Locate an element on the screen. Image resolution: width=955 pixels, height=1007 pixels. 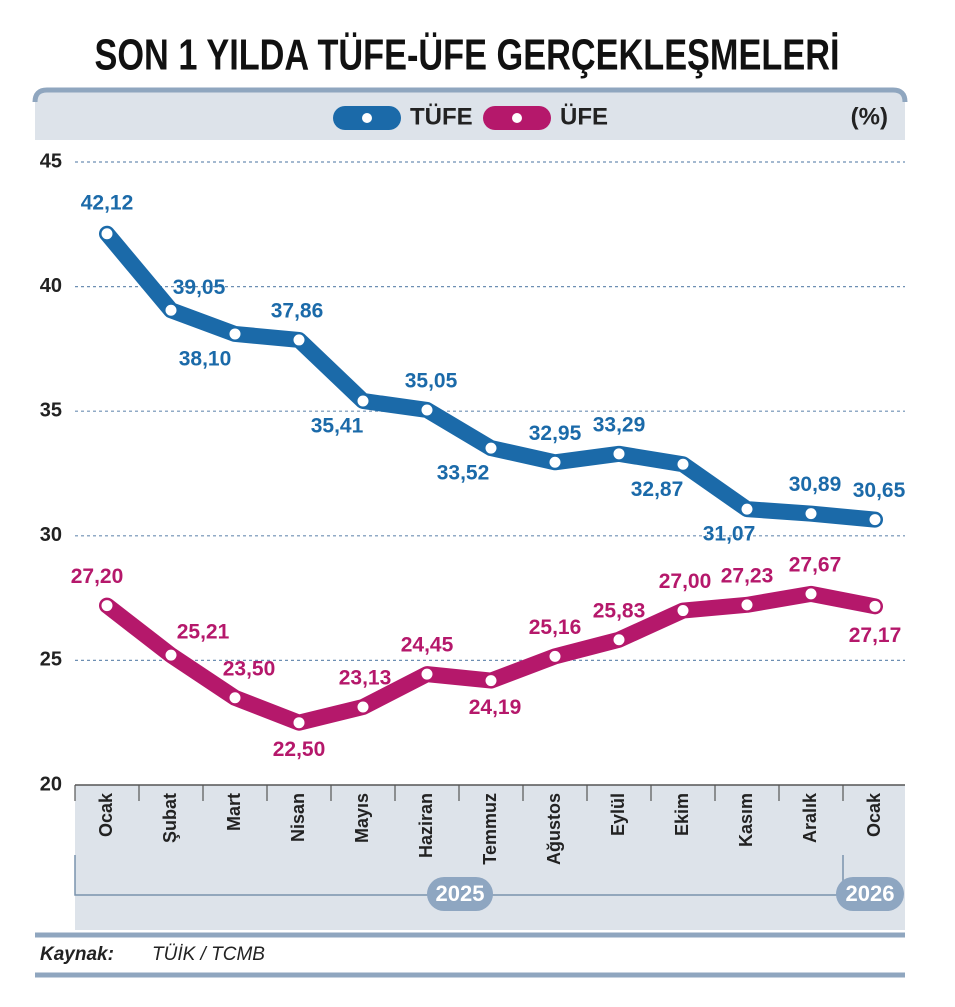
year-label: 2026 is located at coordinates (870, 893).